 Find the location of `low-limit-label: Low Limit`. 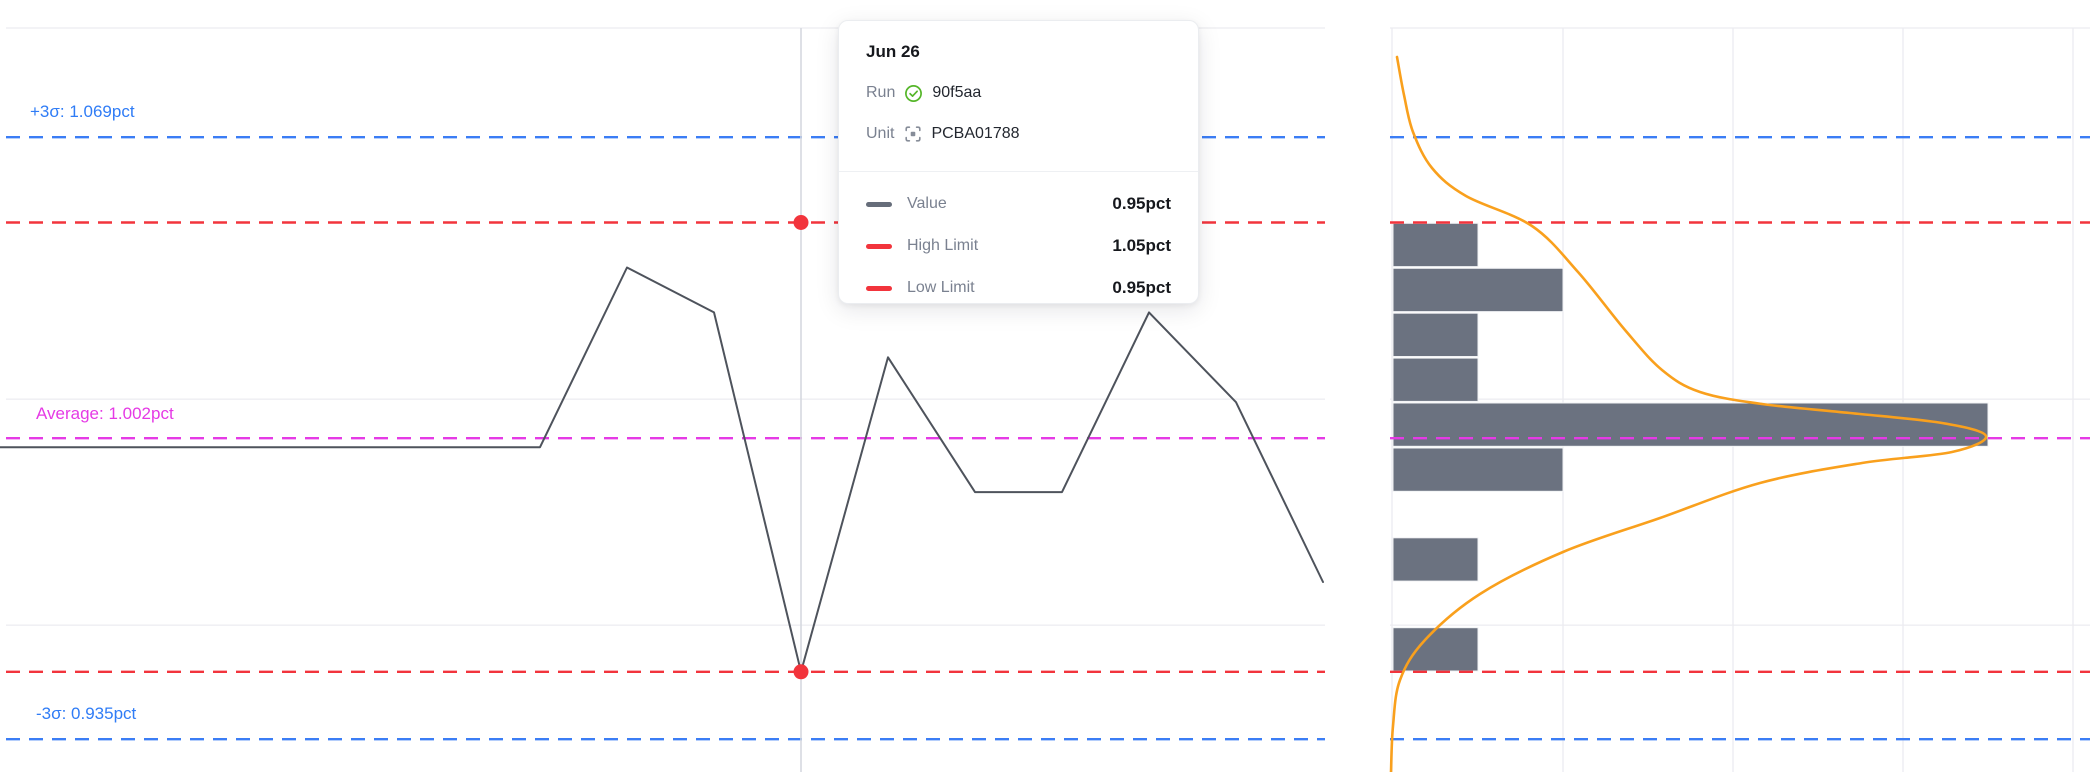

low-limit-label: Low Limit is located at coordinates (941, 287).